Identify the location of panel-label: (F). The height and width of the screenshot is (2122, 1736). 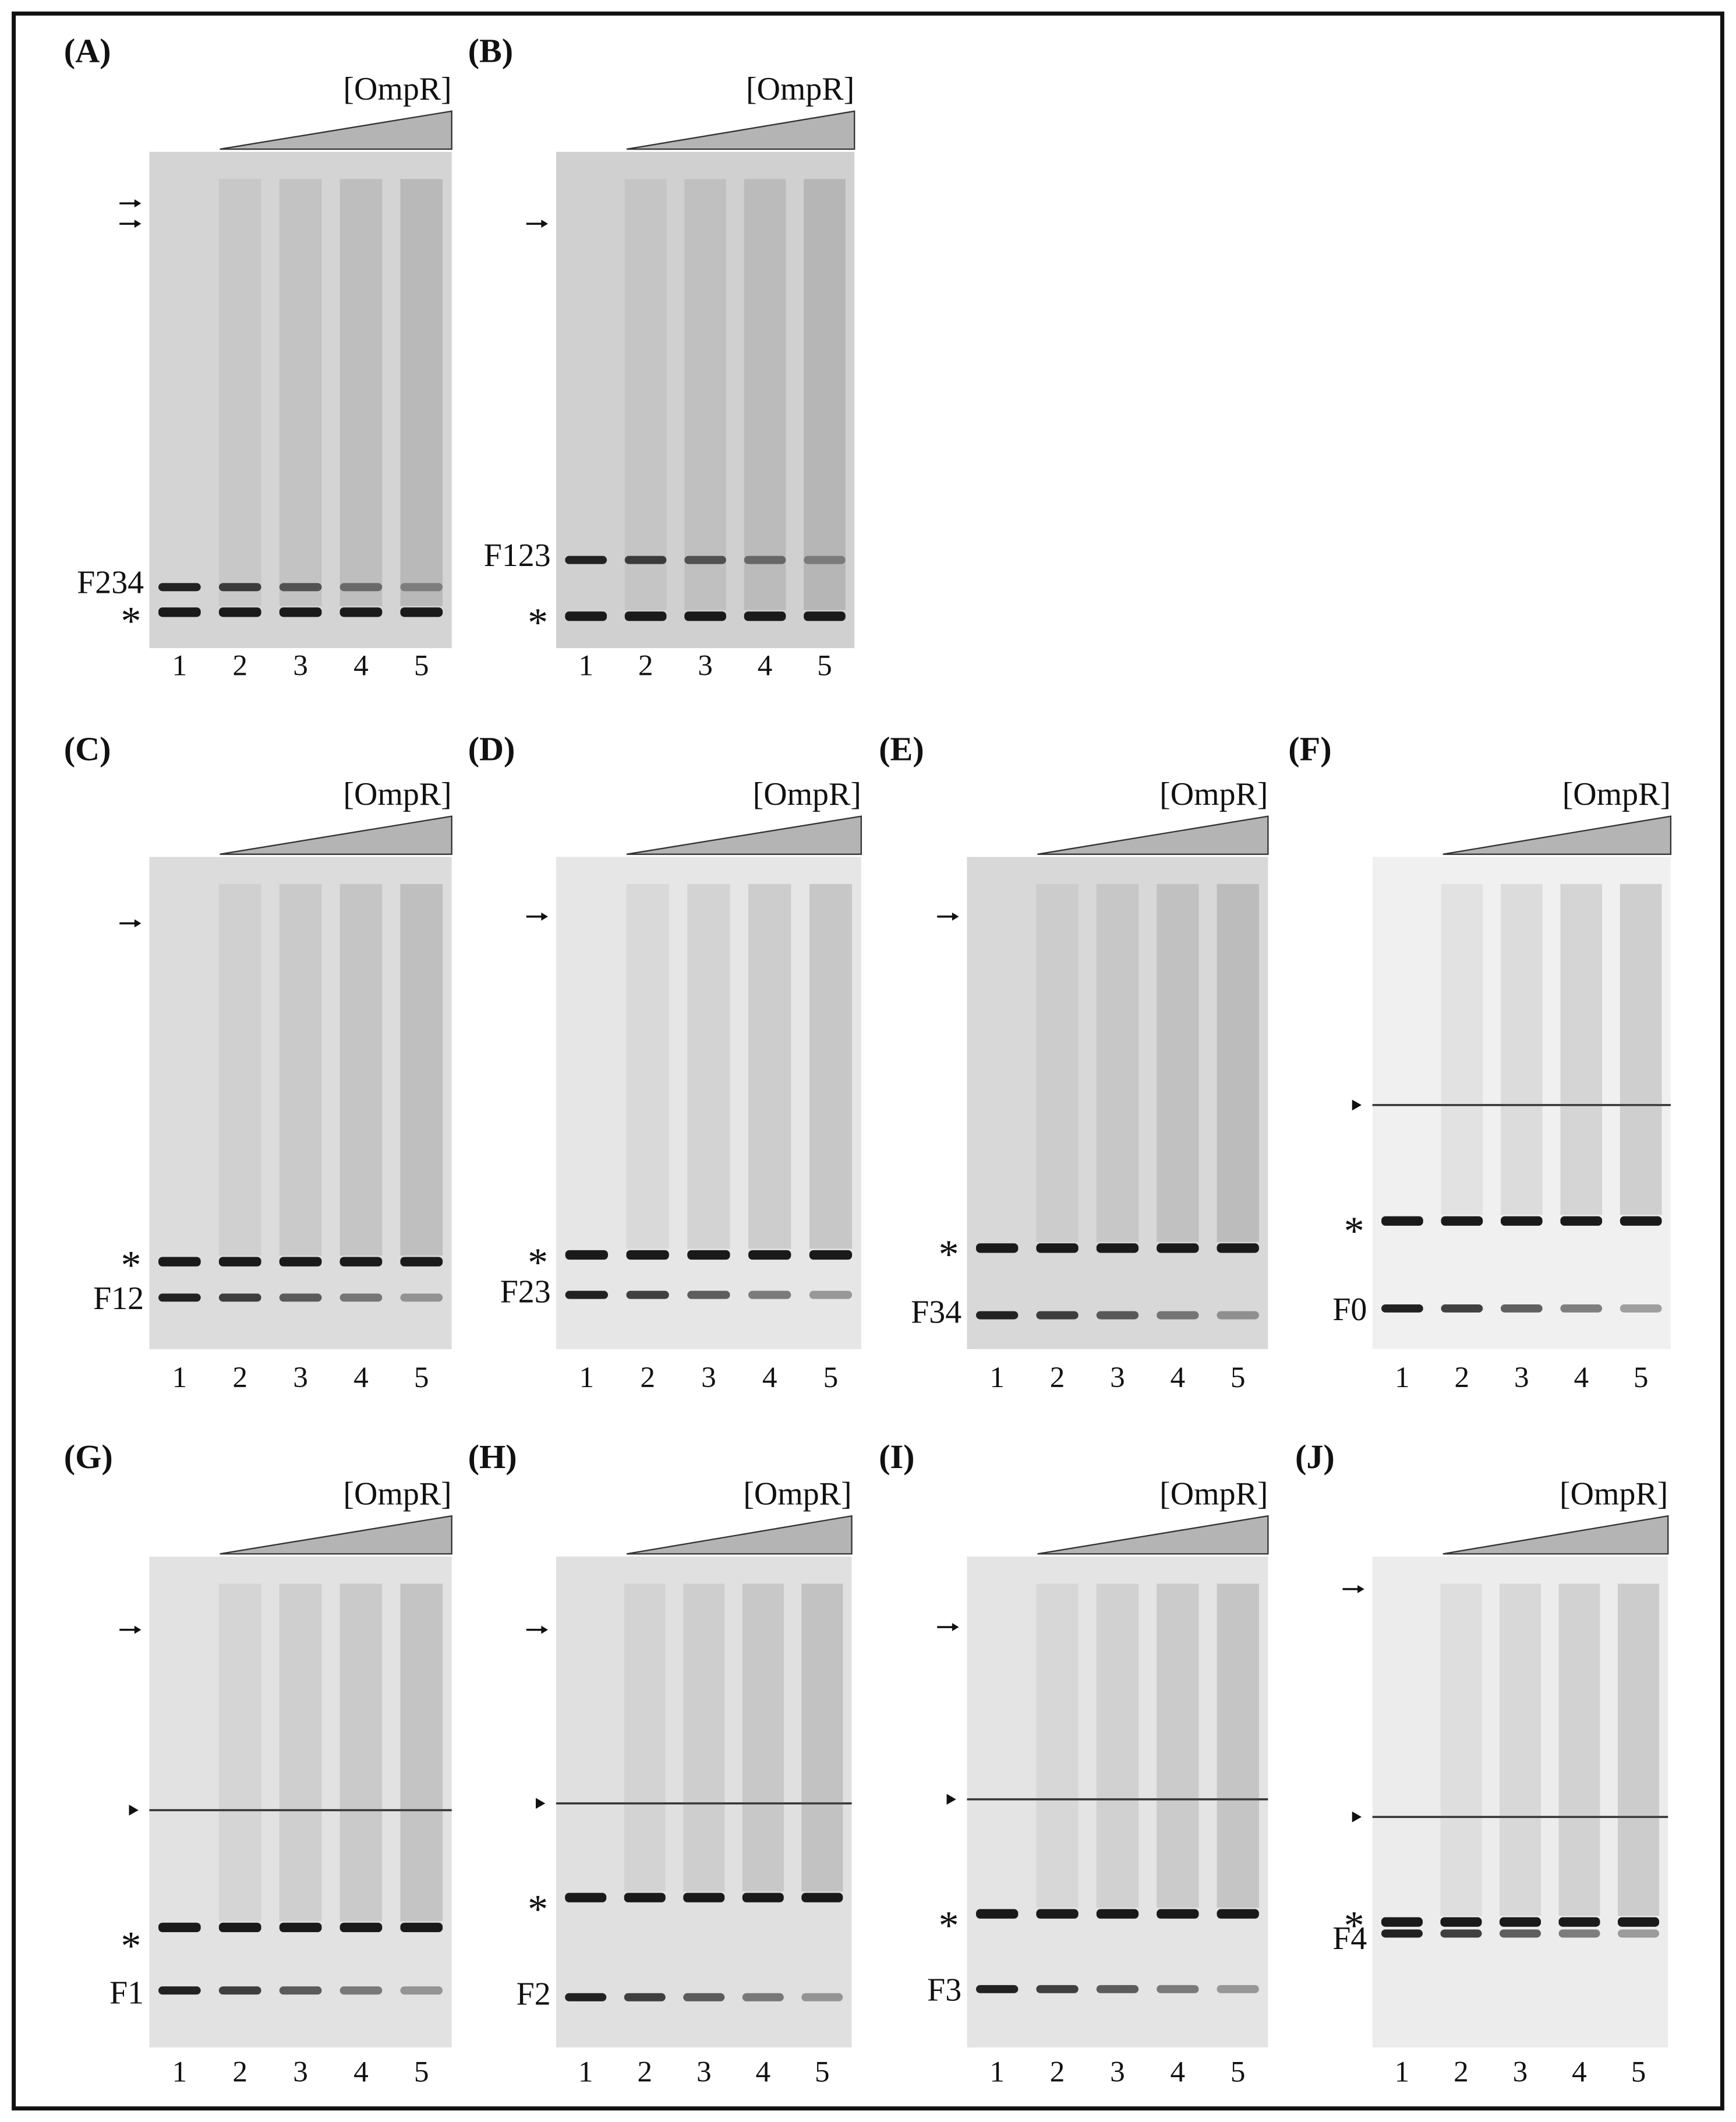
(1310, 749).